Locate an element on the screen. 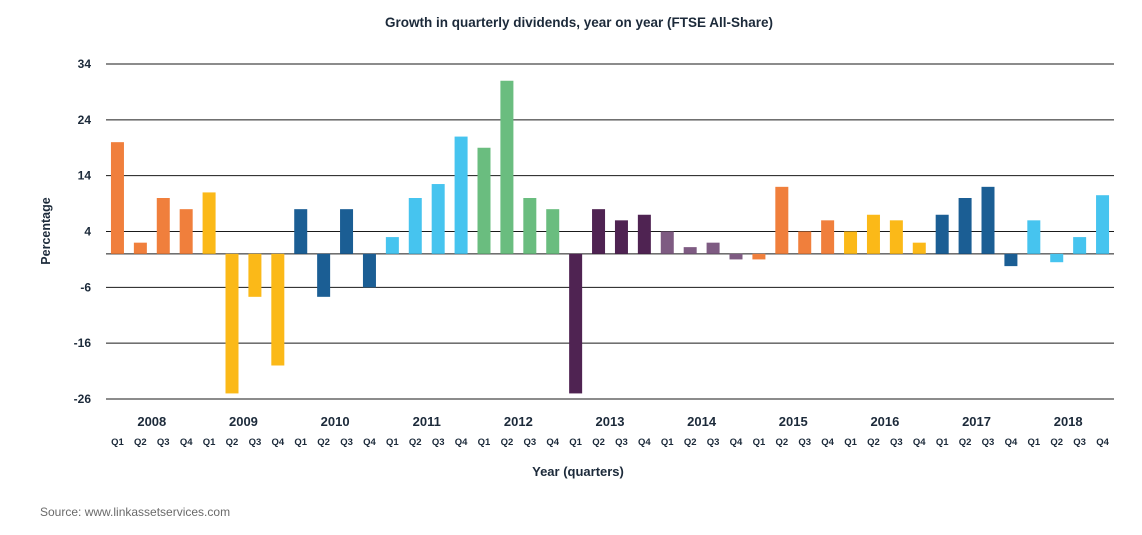  y-tick-label: 14 is located at coordinates (85, 176).